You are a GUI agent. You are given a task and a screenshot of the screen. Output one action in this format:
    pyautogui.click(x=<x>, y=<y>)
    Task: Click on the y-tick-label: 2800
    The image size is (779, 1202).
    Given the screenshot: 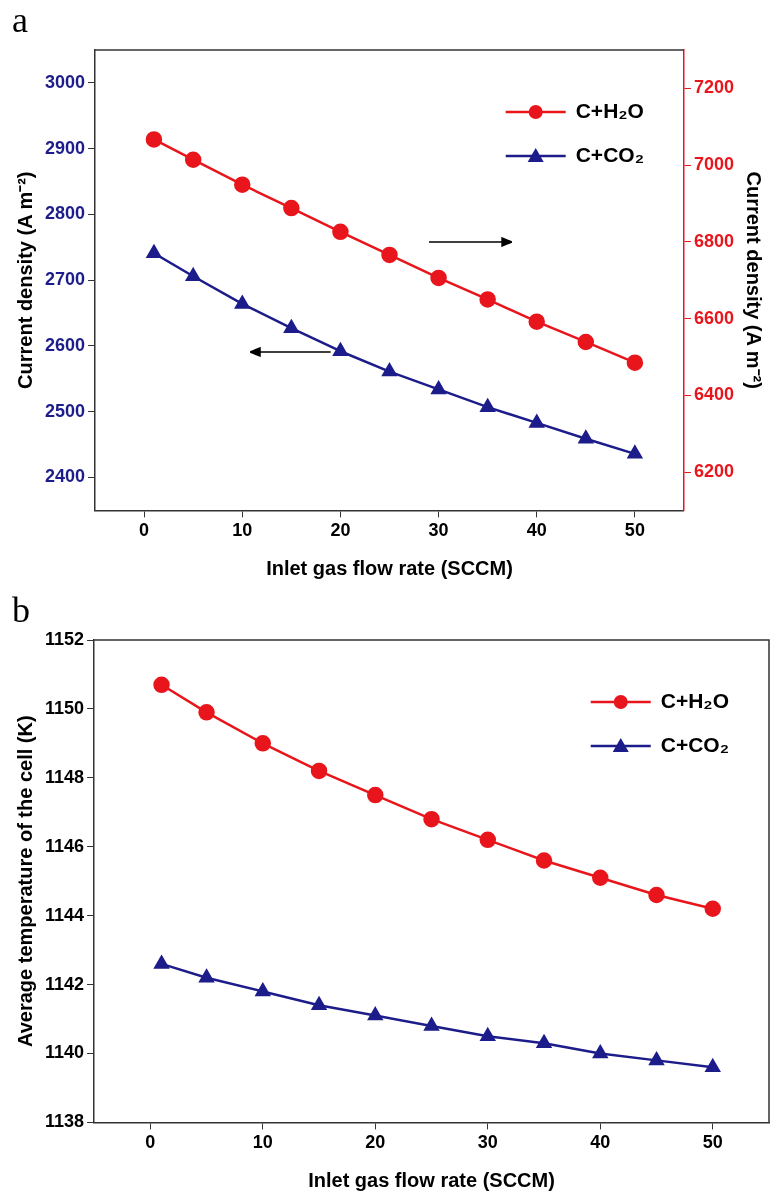 What is the action you would take?
    pyautogui.click(x=65, y=213)
    